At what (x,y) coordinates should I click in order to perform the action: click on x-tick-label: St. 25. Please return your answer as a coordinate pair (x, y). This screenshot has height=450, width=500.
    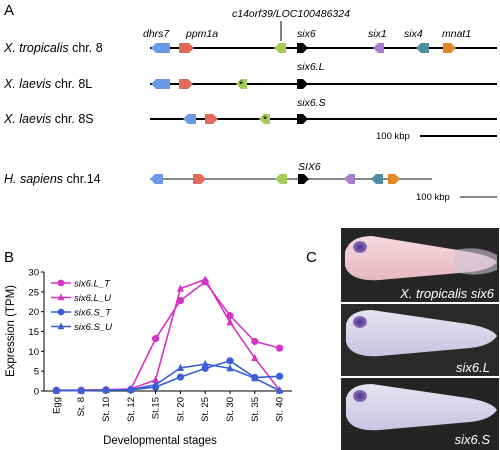
    Looking at the image, I should click on (205, 409).